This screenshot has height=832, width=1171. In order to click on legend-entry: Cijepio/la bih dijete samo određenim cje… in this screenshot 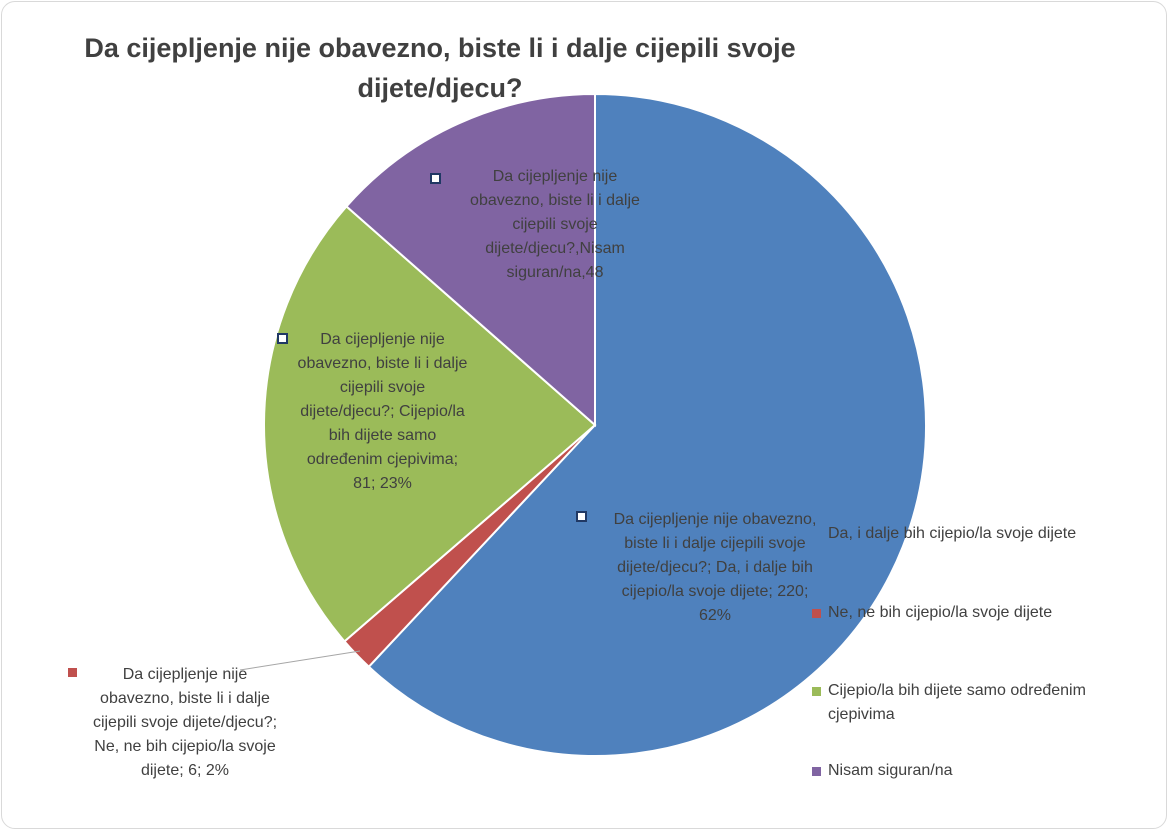, I will do `click(984, 703)`.